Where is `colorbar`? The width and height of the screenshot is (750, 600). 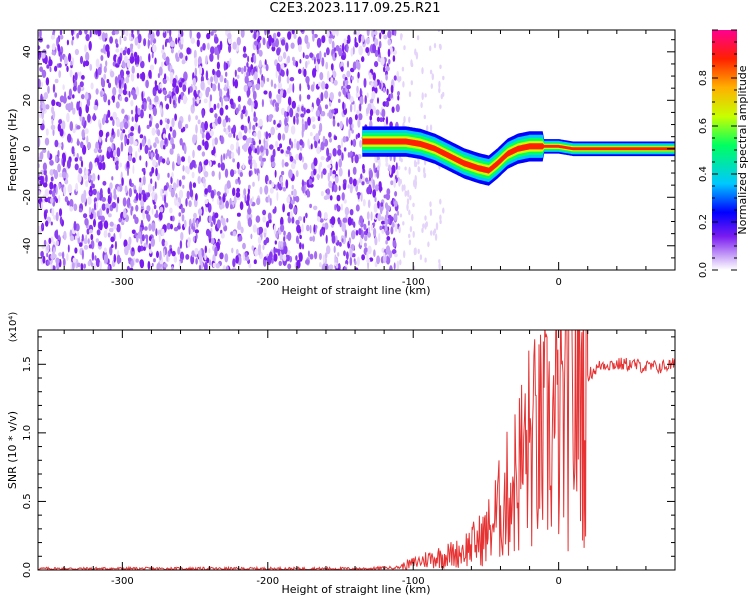 colorbar is located at coordinates (724, 150).